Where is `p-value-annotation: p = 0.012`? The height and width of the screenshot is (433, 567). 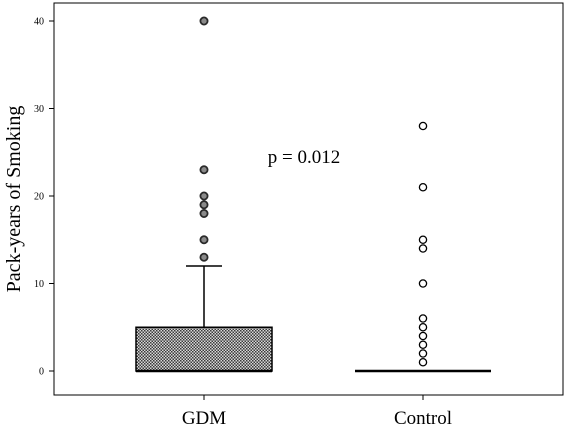
p-value-annotation: p = 0.012 is located at coordinates (304, 157).